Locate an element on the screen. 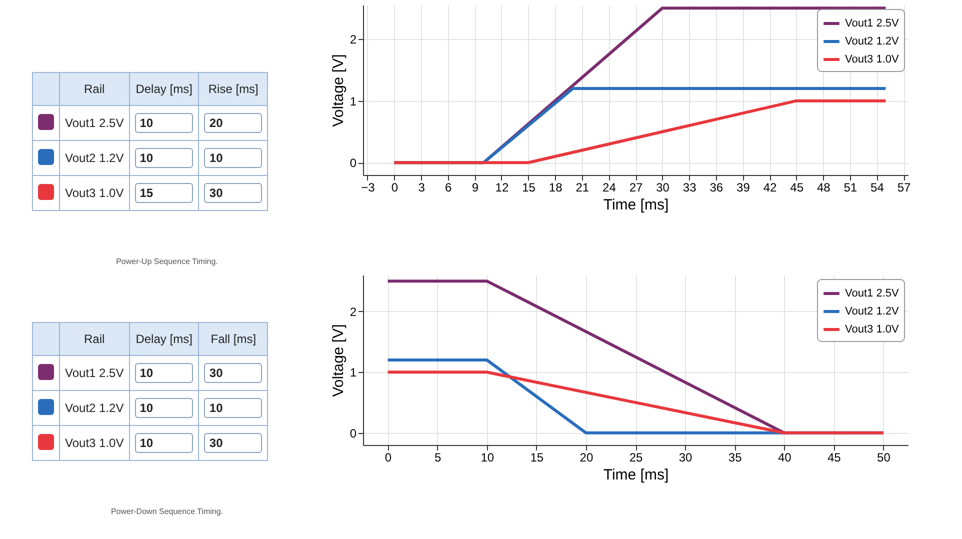 This screenshot has width=962, height=539. x-tick-label: 27 is located at coordinates (636, 187).